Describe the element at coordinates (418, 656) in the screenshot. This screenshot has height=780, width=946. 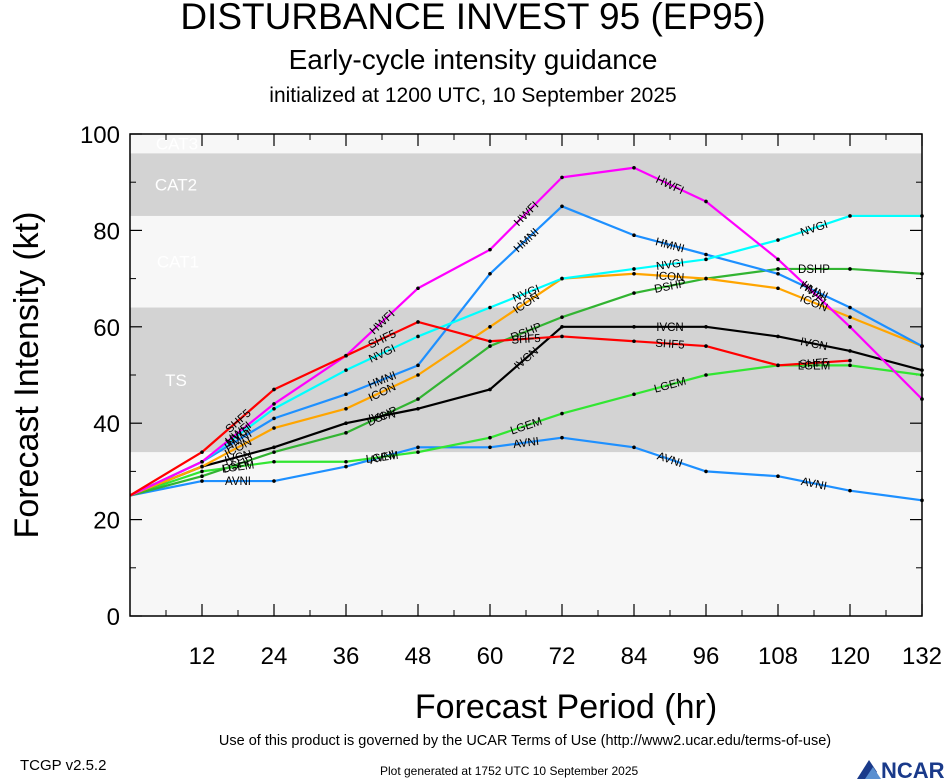
I see `x-tick-label-48: 48` at that location.